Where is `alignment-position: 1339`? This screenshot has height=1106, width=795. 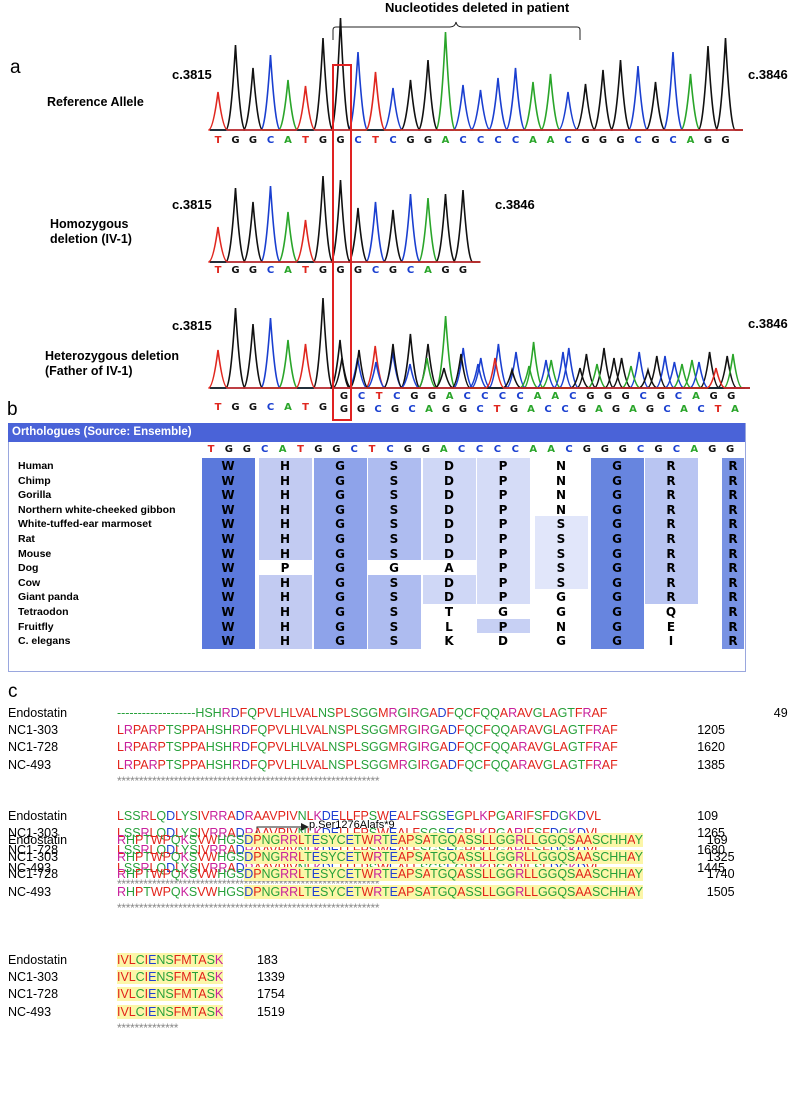 alignment-position: 1339 is located at coordinates (270, 977).